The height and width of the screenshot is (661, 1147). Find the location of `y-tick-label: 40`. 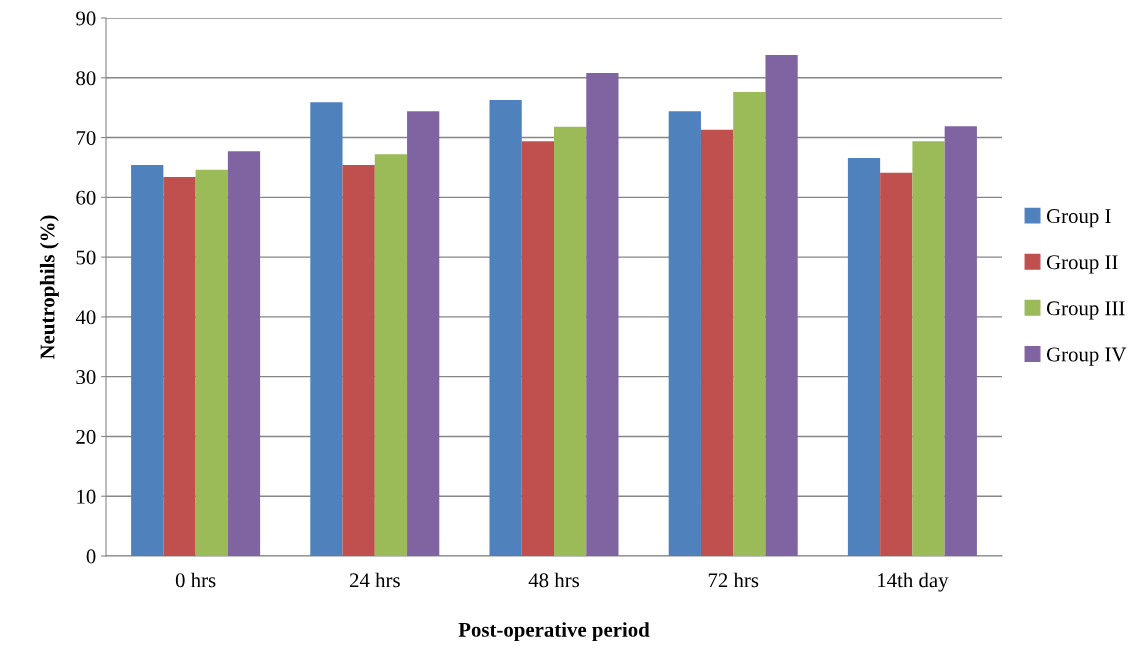

y-tick-label: 40 is located at coordinates (85, 317).